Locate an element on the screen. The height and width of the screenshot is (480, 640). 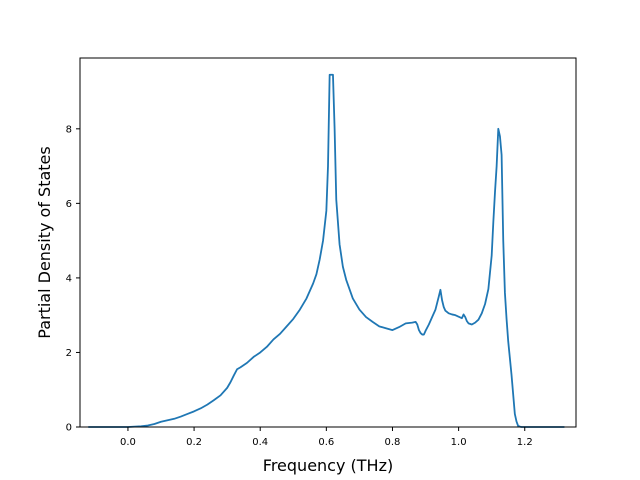
y-tick-label: 0 is located at coordinates (69, 428).